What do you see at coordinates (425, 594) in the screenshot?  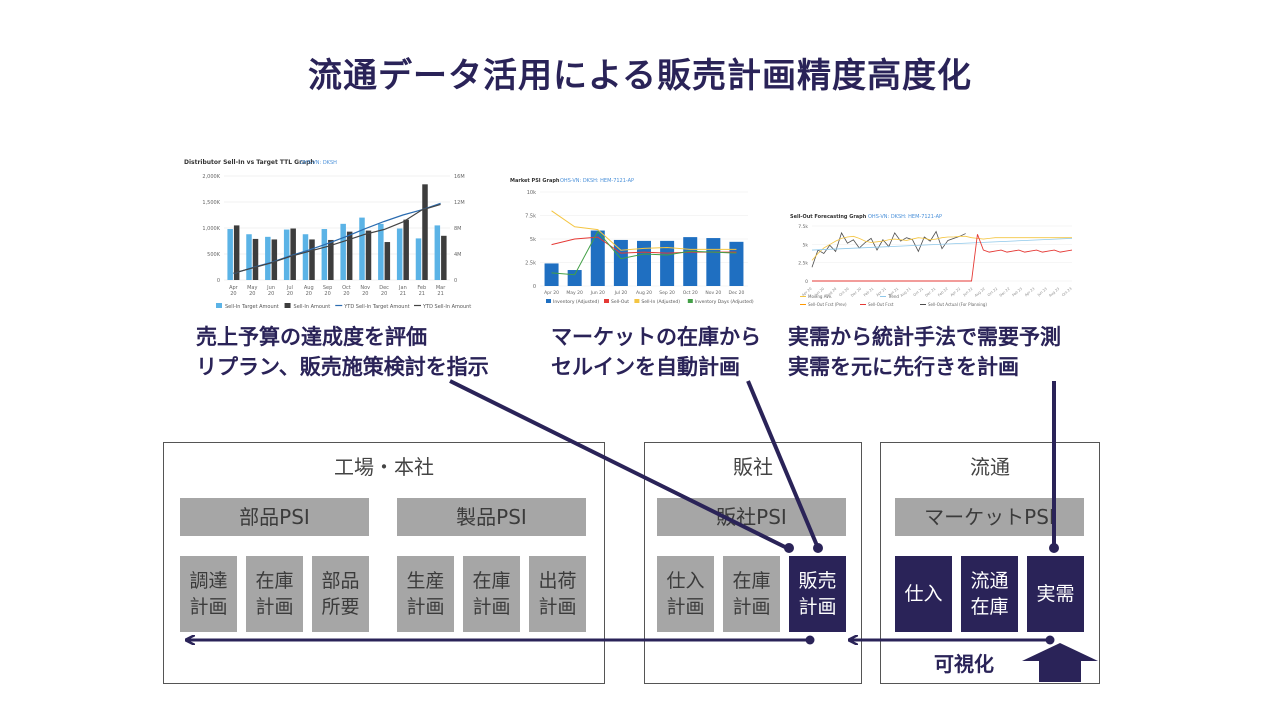 I see `production-plan: 生産 計画` at bounding box center [425, 594].